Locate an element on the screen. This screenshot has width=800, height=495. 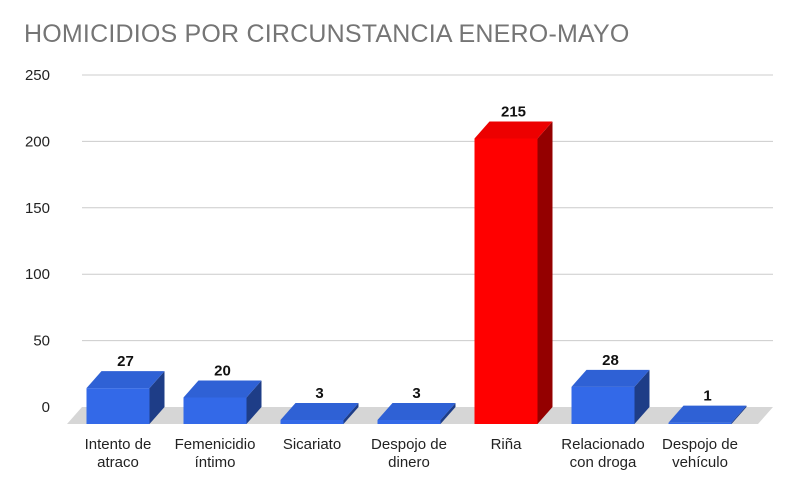
data-label: 215 is located at coordinates (513, 111).